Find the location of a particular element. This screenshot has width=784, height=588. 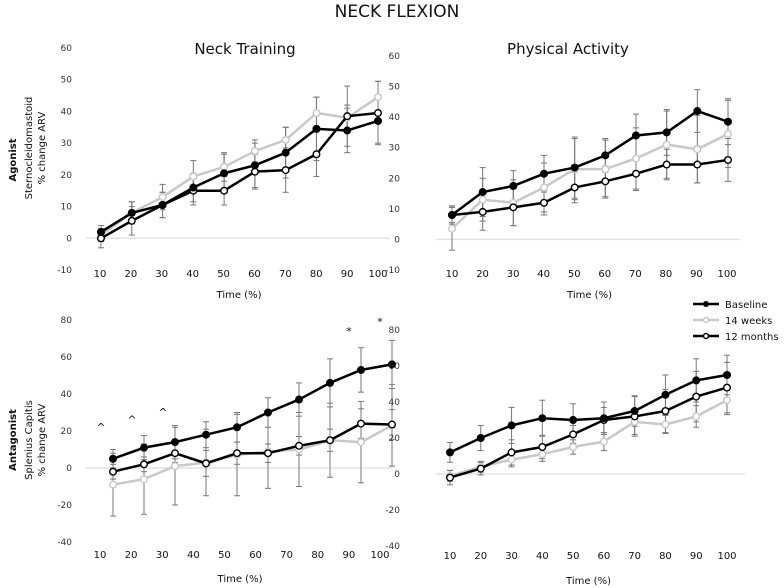

legend-marker-12-months is located at coordinates (706, 336).